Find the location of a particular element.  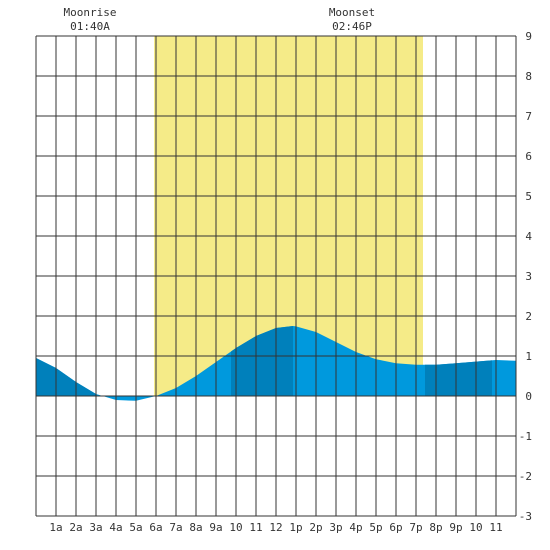

y-tick-label: 6 is located at coordinates (528, 156).